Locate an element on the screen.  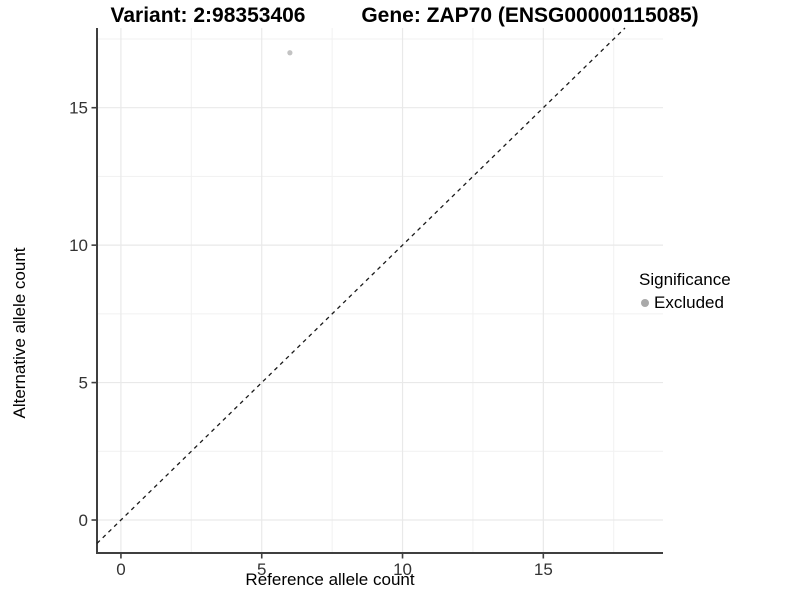
legend-title: Significance is located at coordinates (685, 279).